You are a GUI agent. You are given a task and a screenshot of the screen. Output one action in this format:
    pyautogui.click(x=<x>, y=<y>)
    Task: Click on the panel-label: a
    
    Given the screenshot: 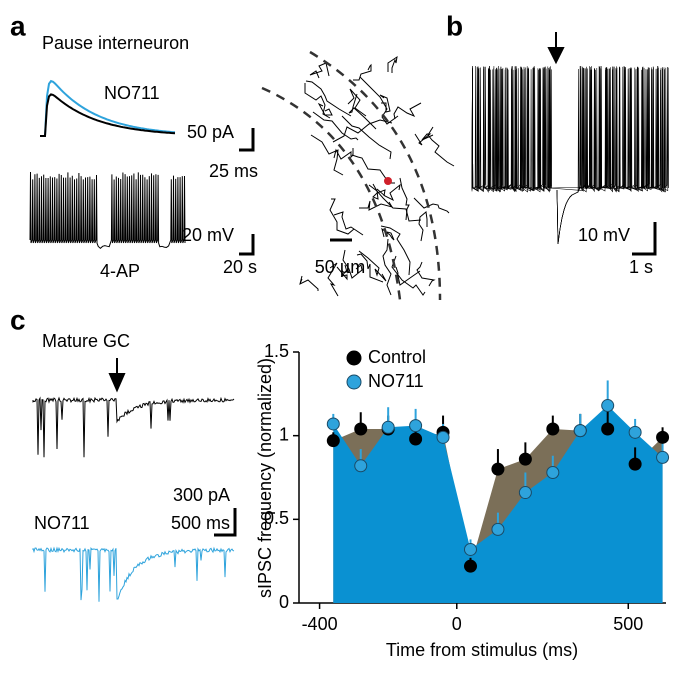 What is the action you would take?
    pyautogui.click(x=18, y=25)
    